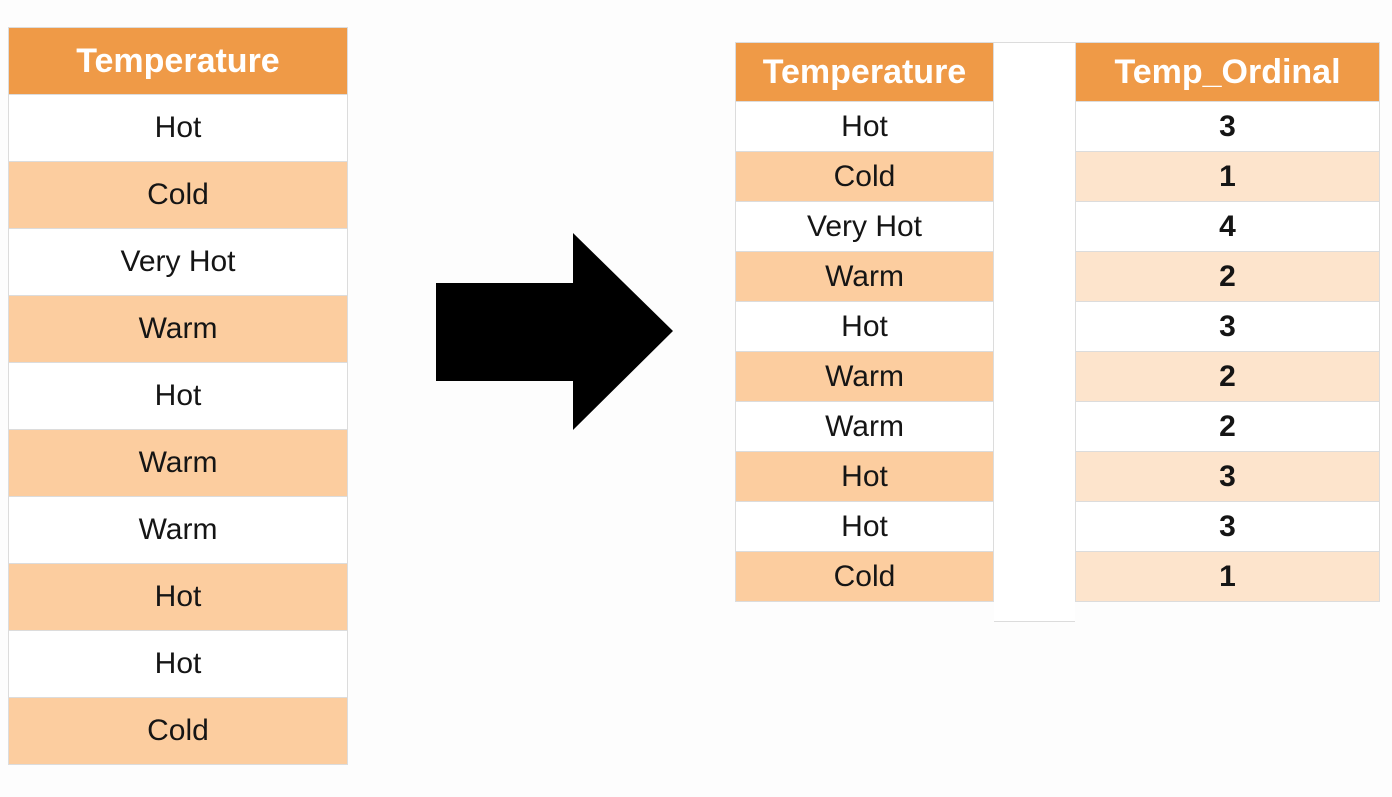 This screenshot has width=1392, height=797. I want to click on ordinal-cell: 4, so click(1227, 226).